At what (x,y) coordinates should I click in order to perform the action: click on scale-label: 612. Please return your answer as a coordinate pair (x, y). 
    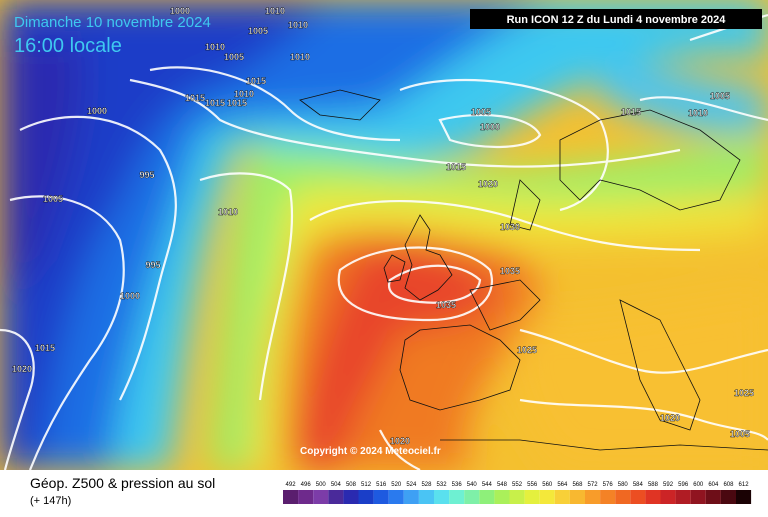
    Looking at the image, I should click on (744, 485).